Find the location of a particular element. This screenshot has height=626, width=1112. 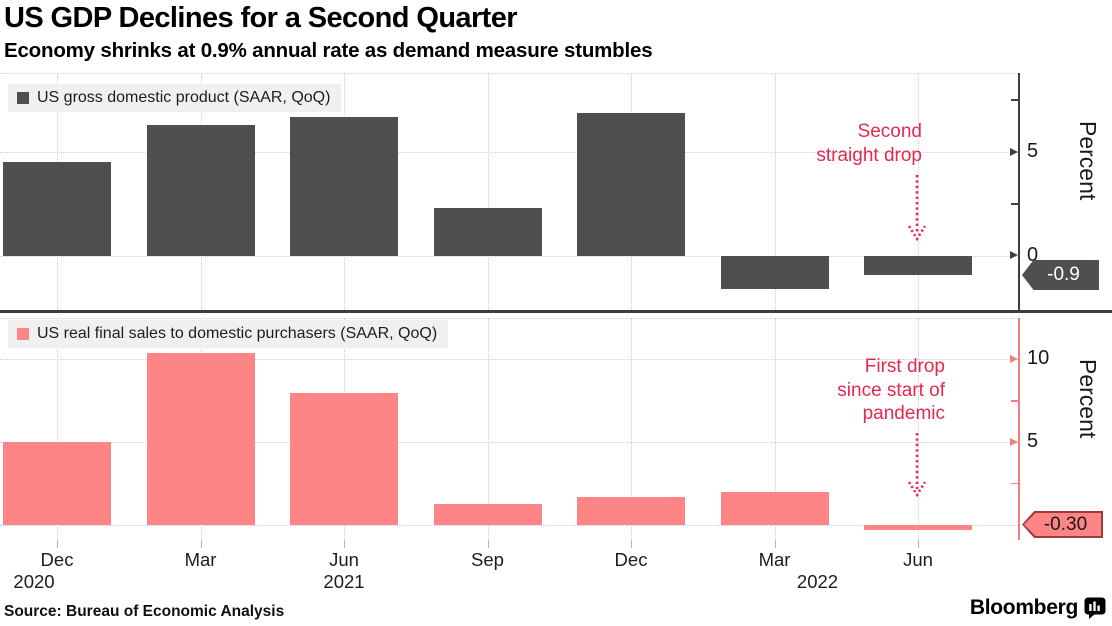

value-badge: -0.30 is located at coordinates (1062, 524).